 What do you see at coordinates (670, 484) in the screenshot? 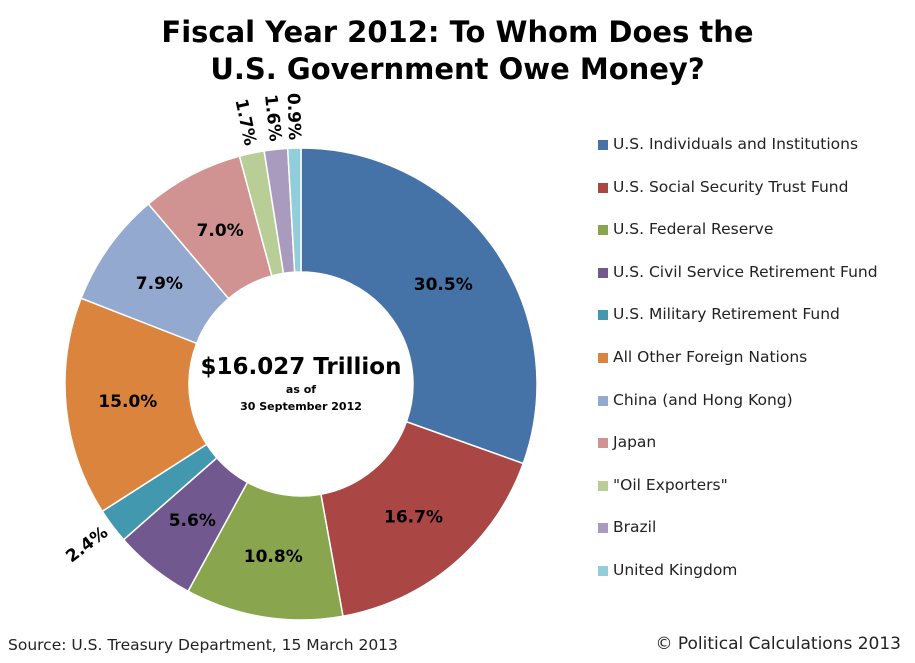
I see `legend-label: "Oil Exporters"` at bounding box center [670, 484].